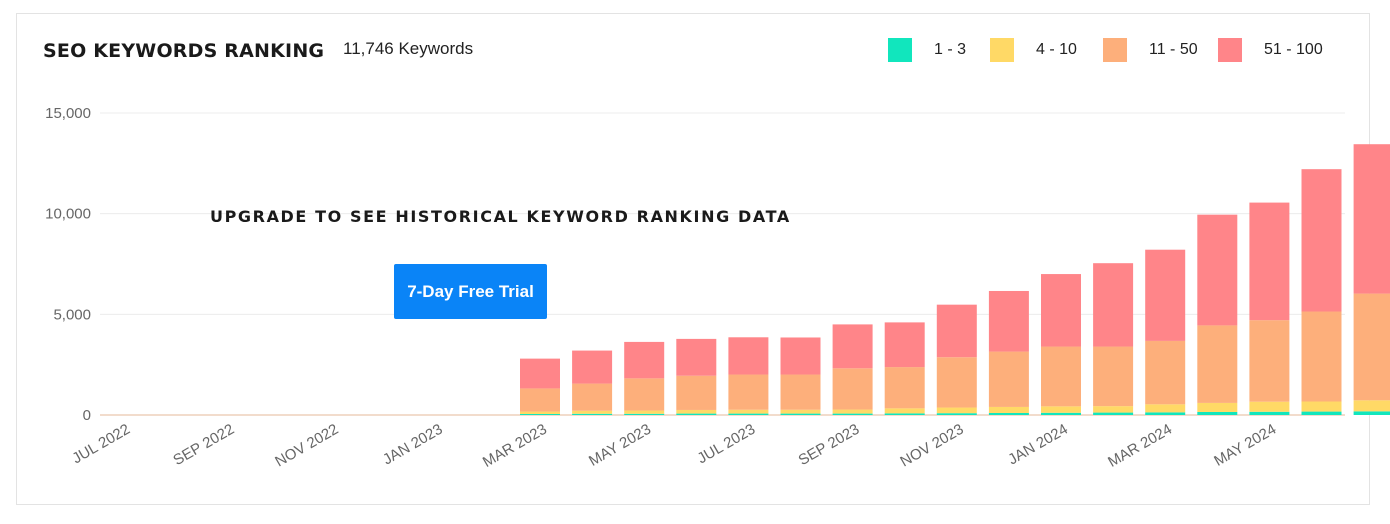  What do you see at coordinates (203, 445) in the screenshot?
I see `x-tick-label: SEP 2022` at bounding box center [203, 445].